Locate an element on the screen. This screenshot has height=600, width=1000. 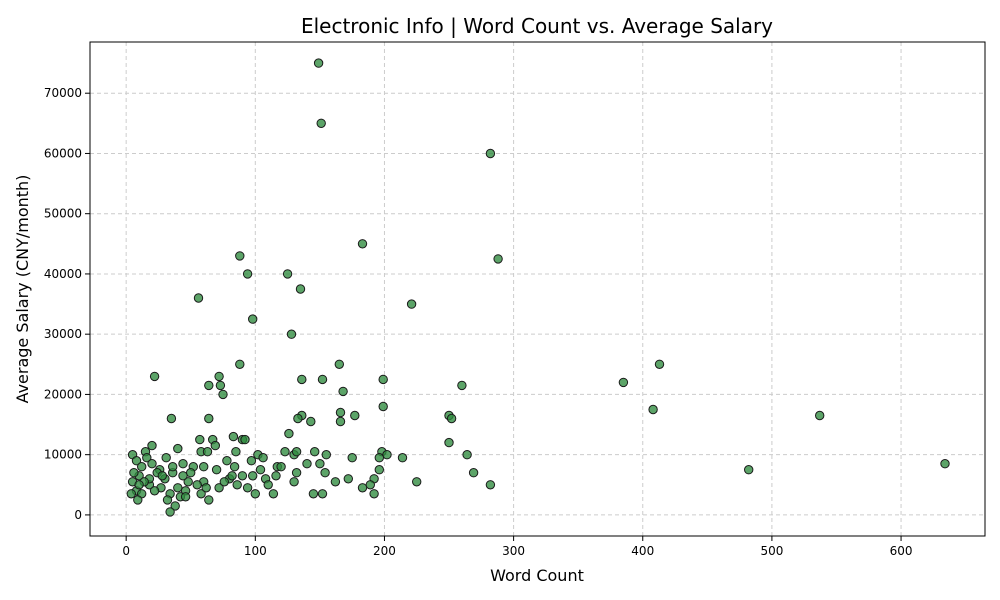
x-tick-label: 300 is located at coordinates (513, 551).